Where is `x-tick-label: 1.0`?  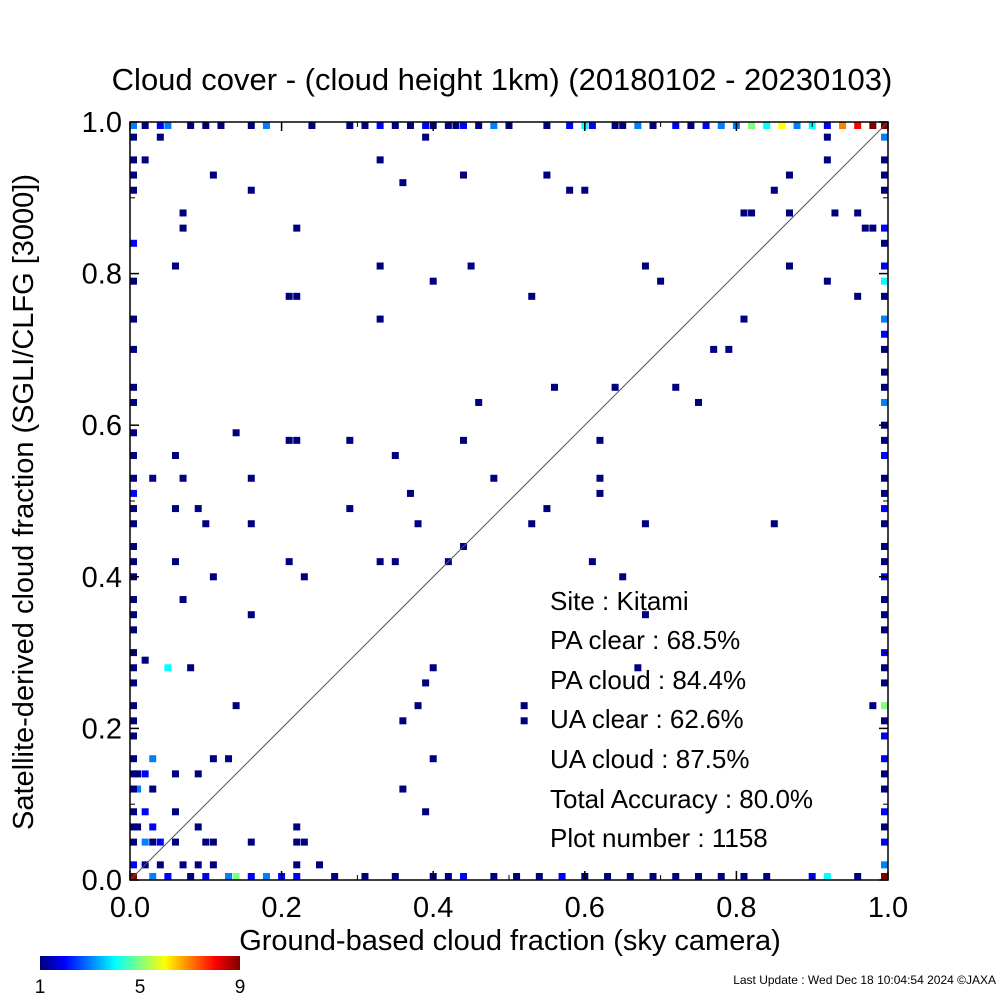 x-tick-label: 1.0 is located at coordinates (888, 908).